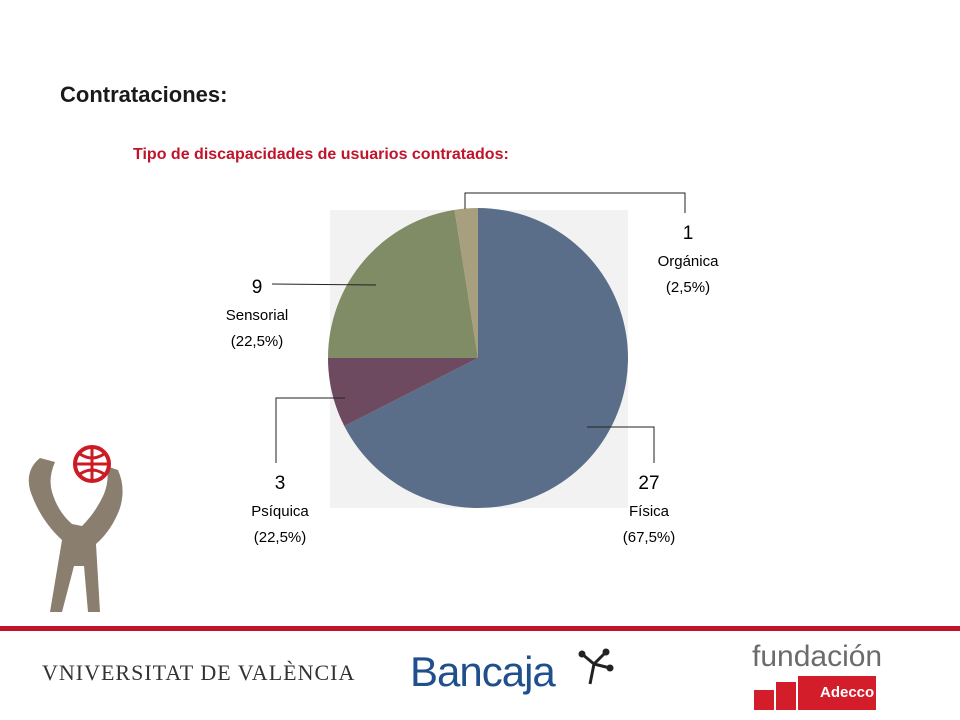 The width and height of the screenshot is (960, 720). What do you see at coordinates (257, 341) in the screenshot?
I see `label-percent-sensorial: (22,5%)` at bounding box center [257, 341].